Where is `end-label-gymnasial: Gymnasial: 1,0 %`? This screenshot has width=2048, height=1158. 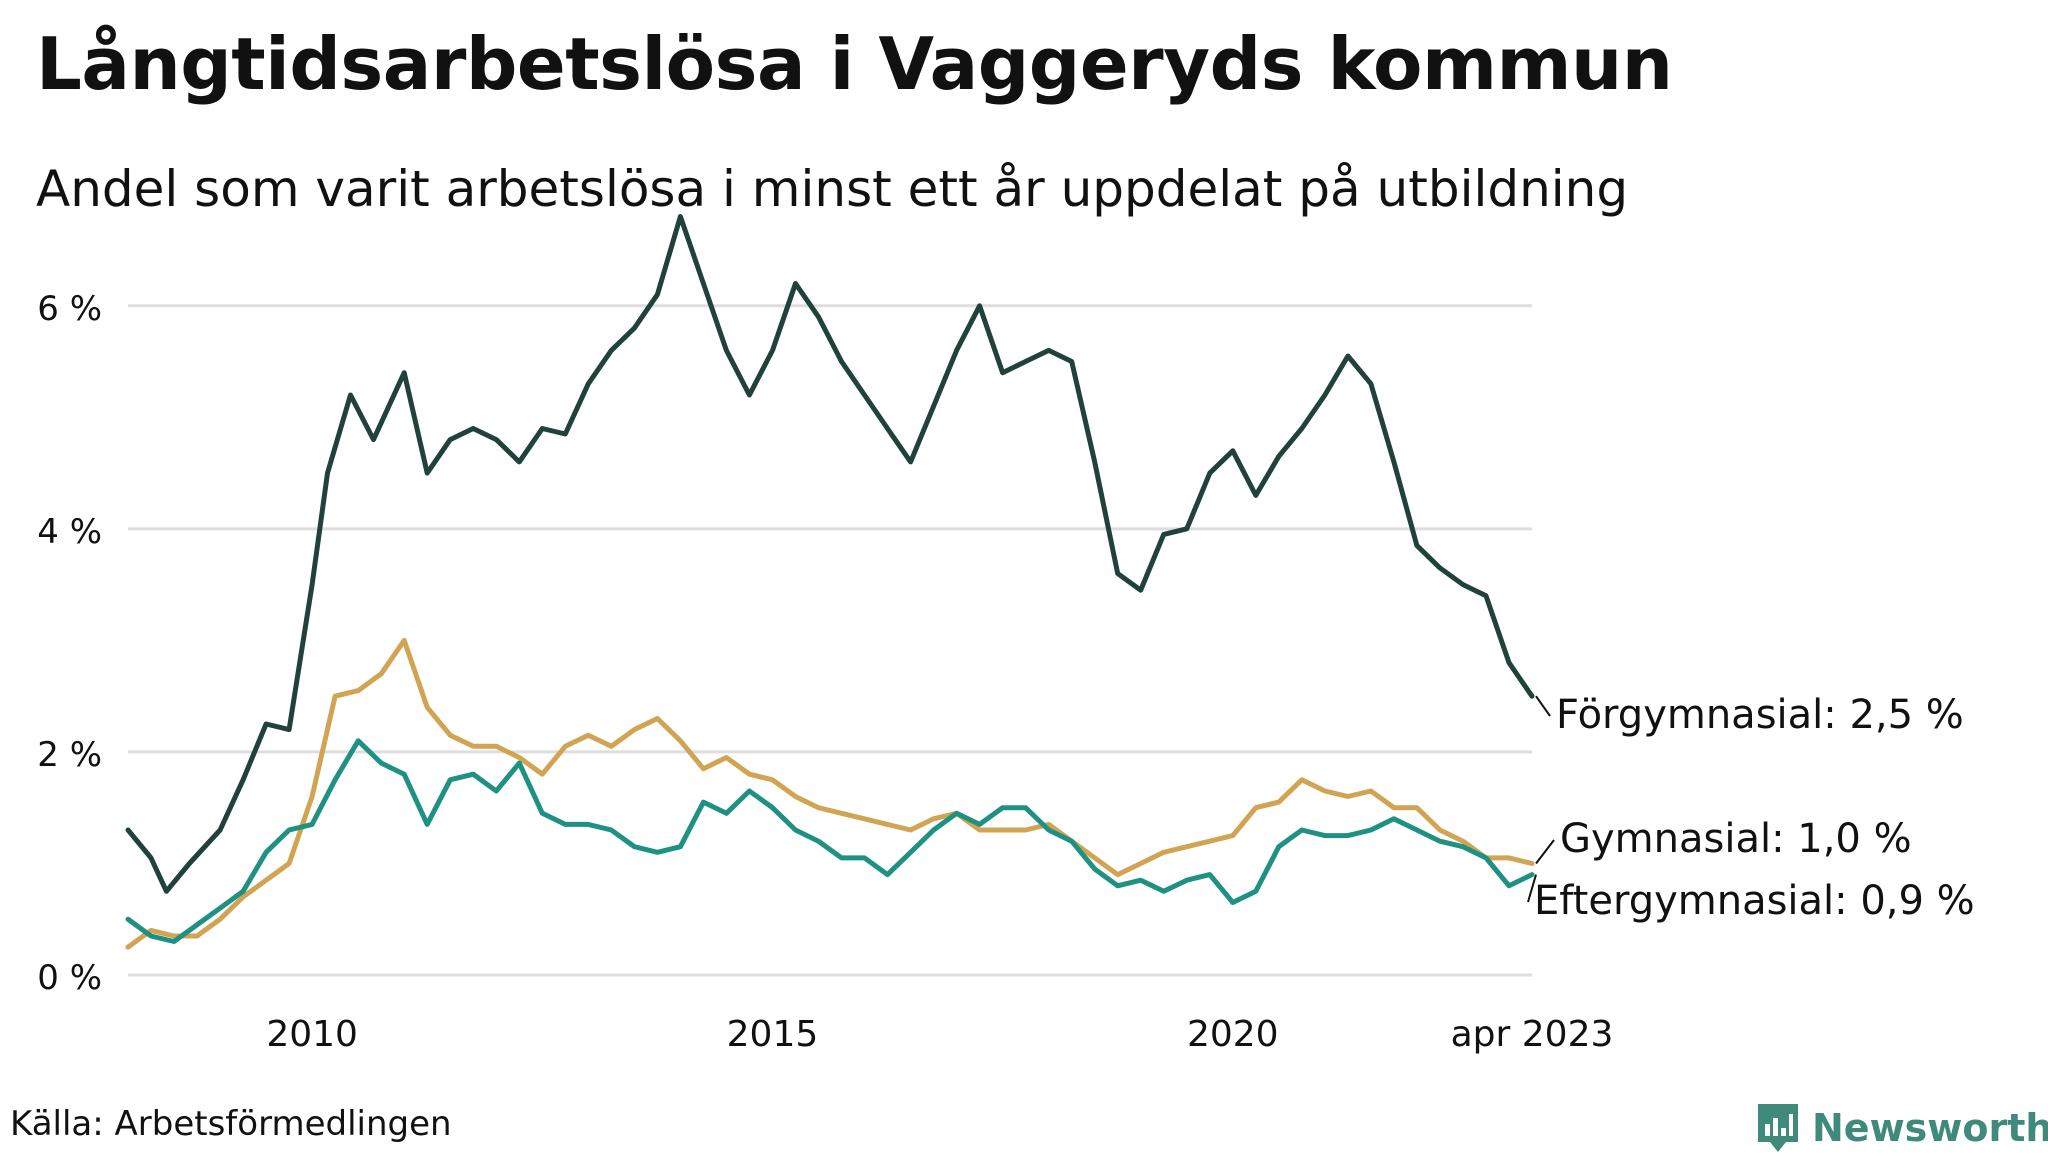
end-label-gymnasial: Gymnasial: 1,0 % is located at coordinates (1736, 839).